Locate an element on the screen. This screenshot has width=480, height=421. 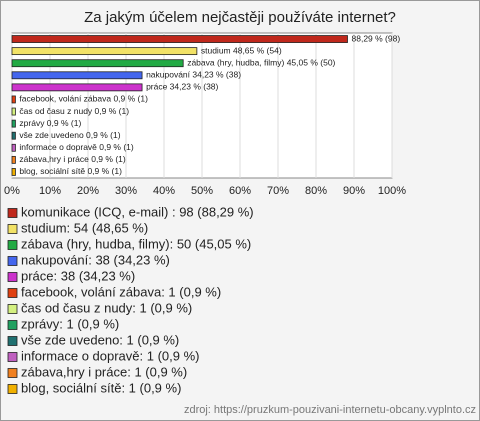
bar-label: blog, sociální sítě 0,9 % (1) is located at coordinates (70, 171).